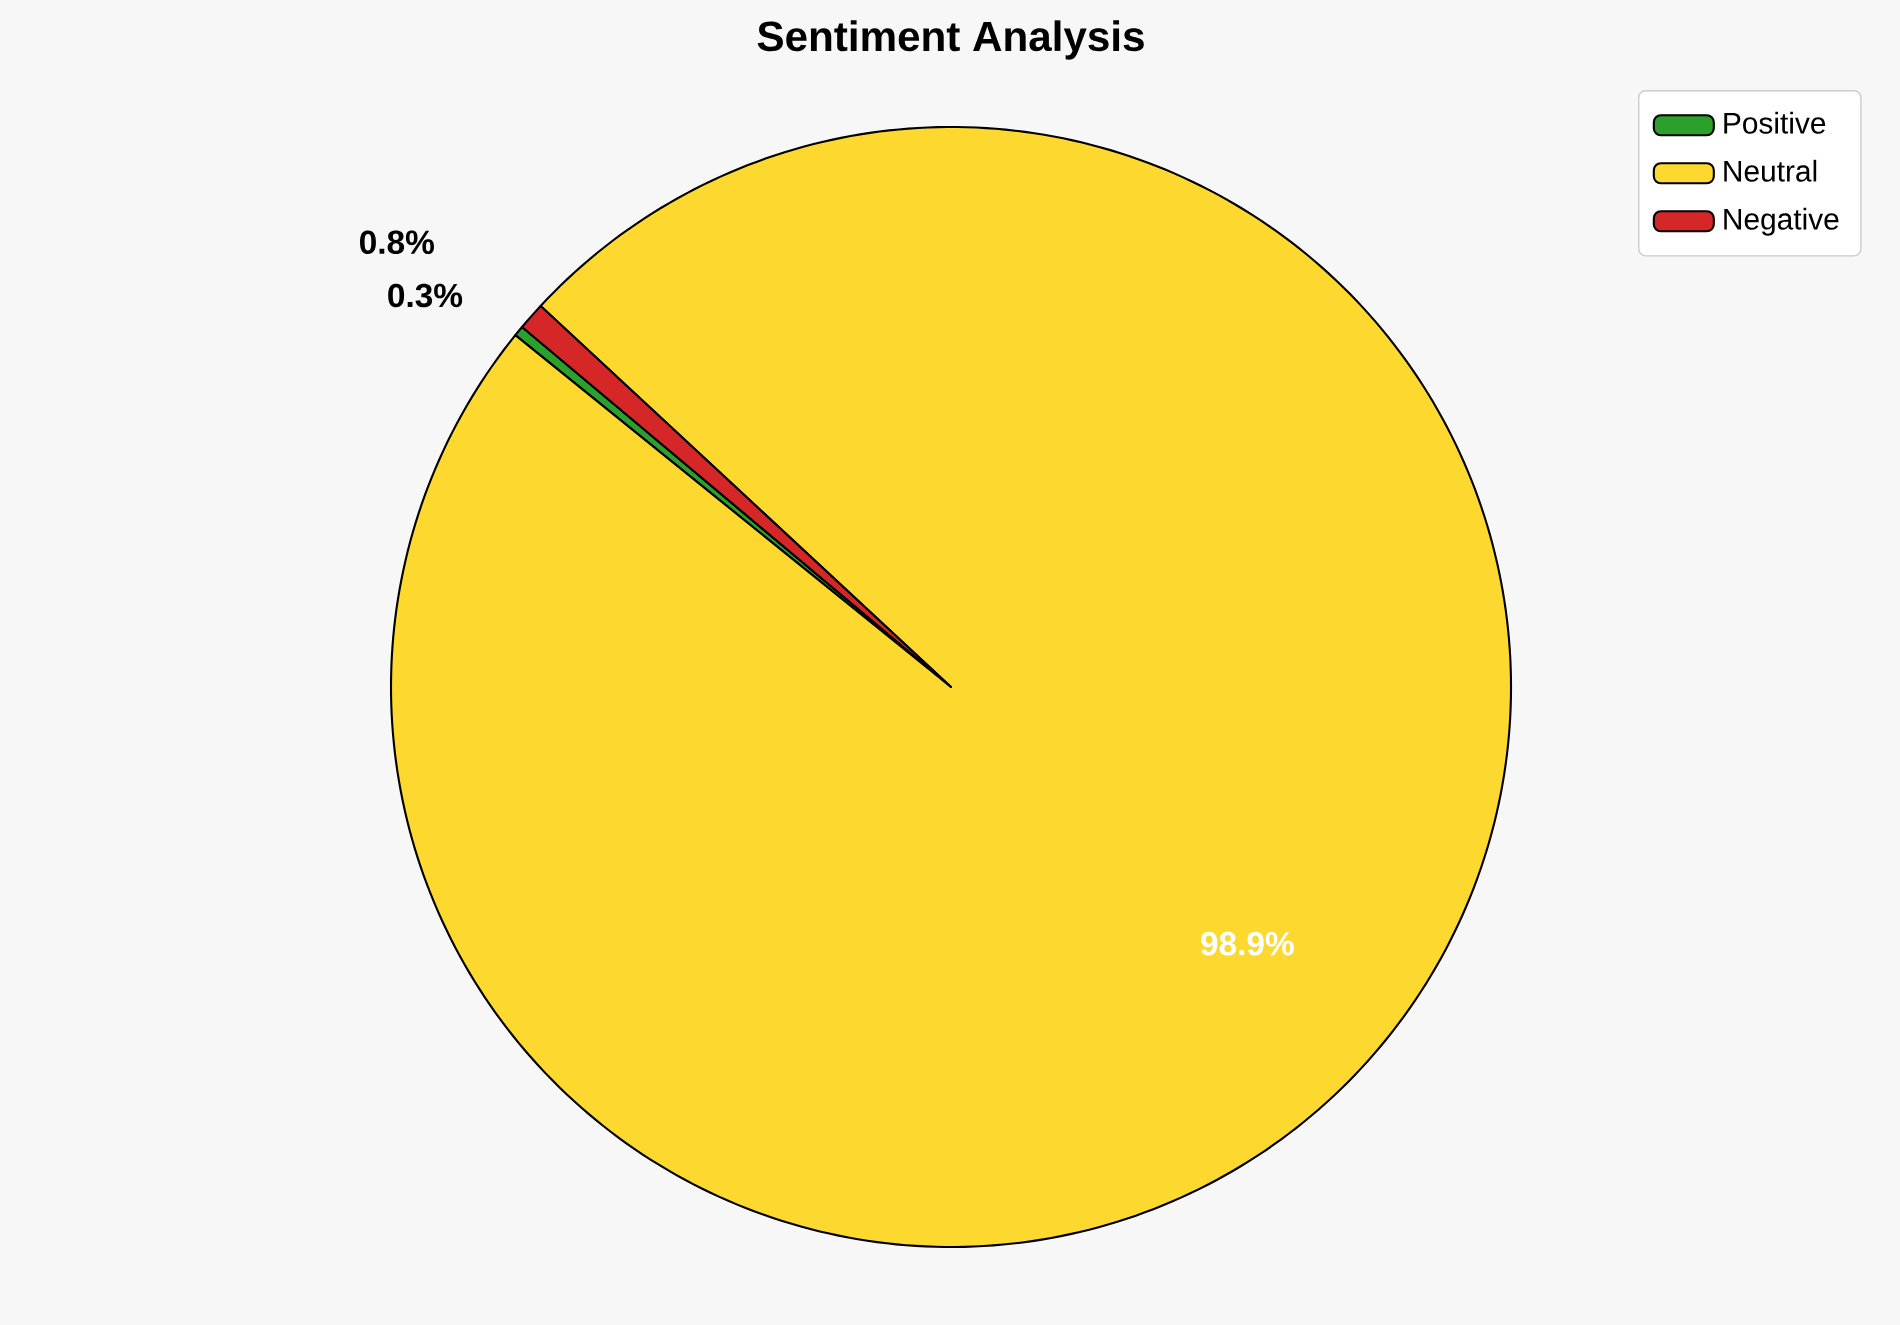 This screenshot has height=1325, width=1900. What do you see at coordinates (1775, 122) in the screenshot?
I see `legend-label: Positive` at bounding box center [1775, 122].